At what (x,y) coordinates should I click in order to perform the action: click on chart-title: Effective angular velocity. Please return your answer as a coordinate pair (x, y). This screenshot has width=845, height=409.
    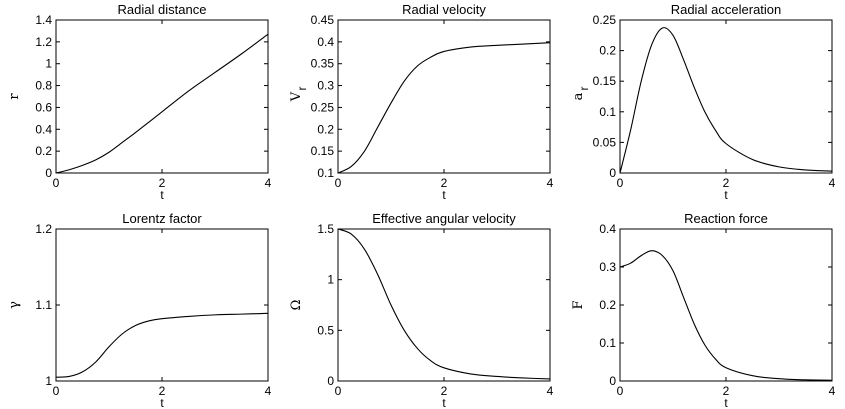
    Looking at the image, I should click on (444, 218).